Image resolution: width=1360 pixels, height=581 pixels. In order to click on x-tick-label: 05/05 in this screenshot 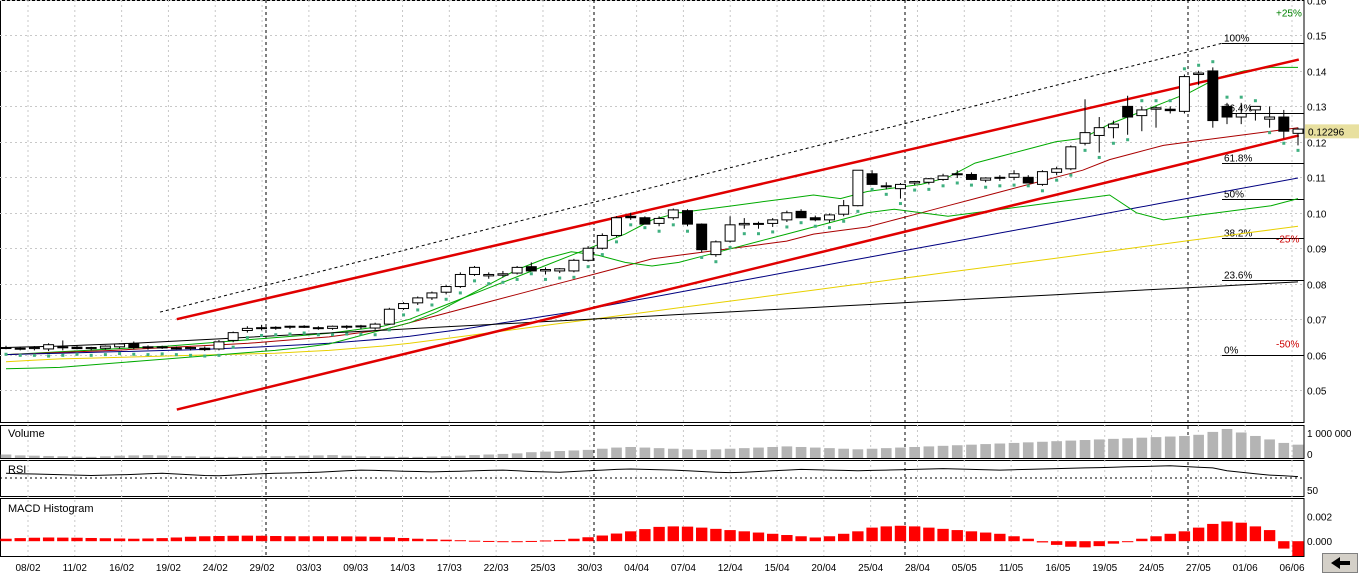, I will do `click(964, 568)`.